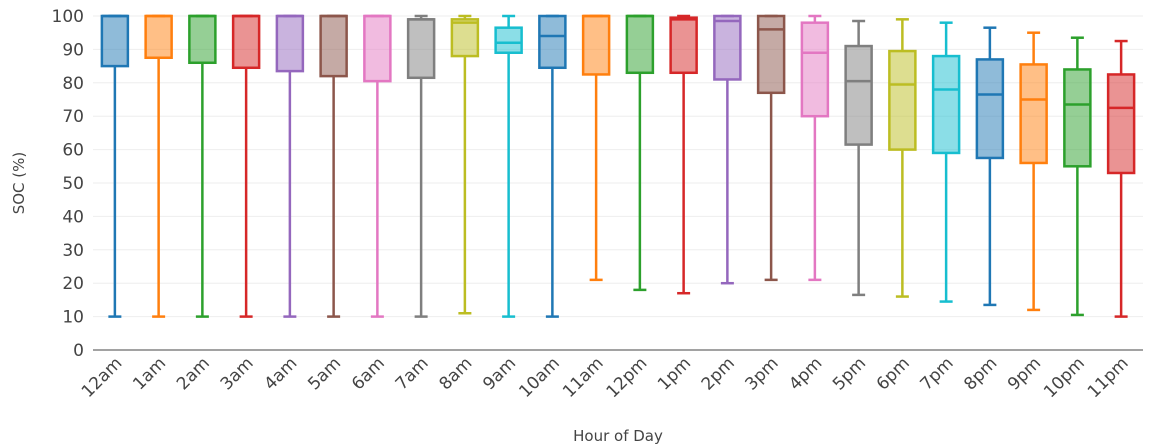 The image size is (1149, 447). Describe the element at coordinates (149, 373) in the screenshot. I see `x-tick-label: 1am` at that location.